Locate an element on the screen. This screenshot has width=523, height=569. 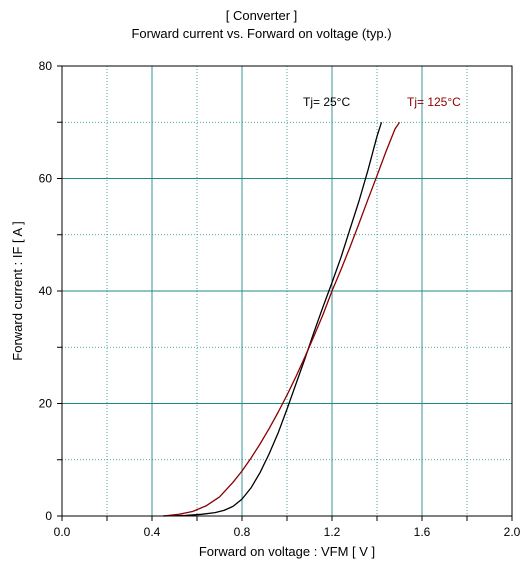
y-axis-title: Forward current : IF [ A ] is located at coordinates (17, 290).